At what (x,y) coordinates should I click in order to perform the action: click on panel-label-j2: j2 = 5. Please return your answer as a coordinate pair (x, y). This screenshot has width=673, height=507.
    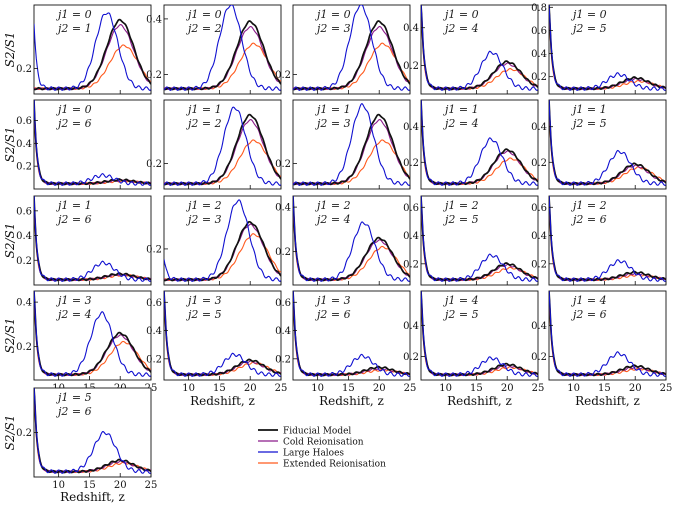
    Looking at the image, I should click on (460, 314).